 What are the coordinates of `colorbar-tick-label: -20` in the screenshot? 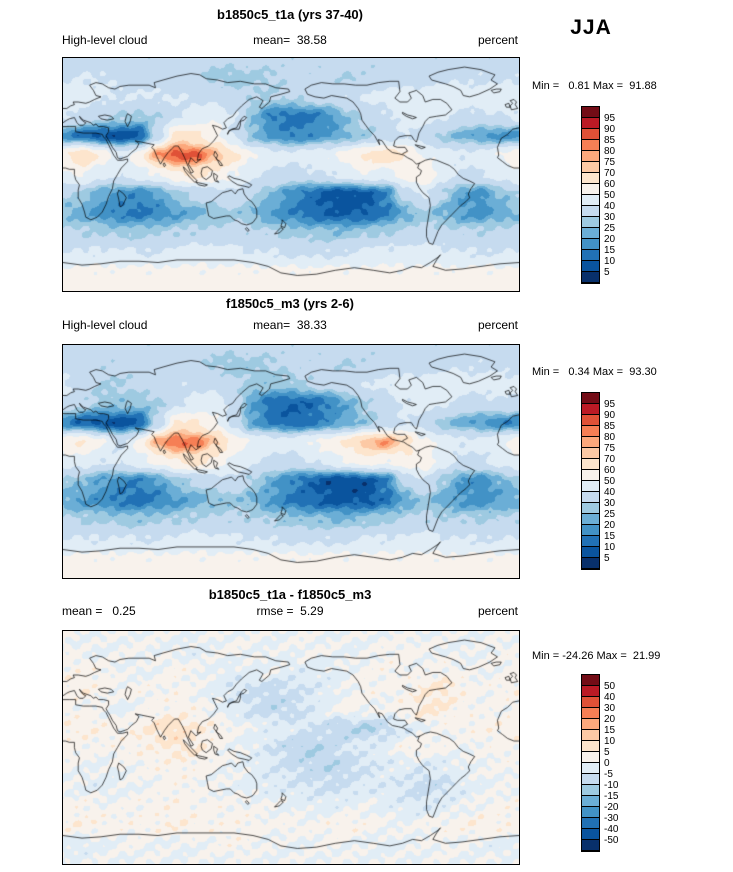 It's located at (611, 807).